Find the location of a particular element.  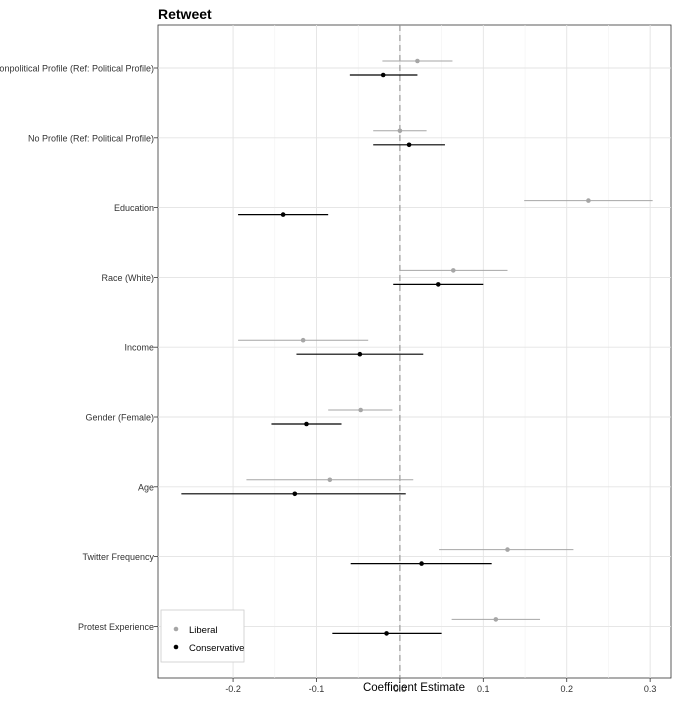

legend-conservative-marker is located at coordinates (176, 647).